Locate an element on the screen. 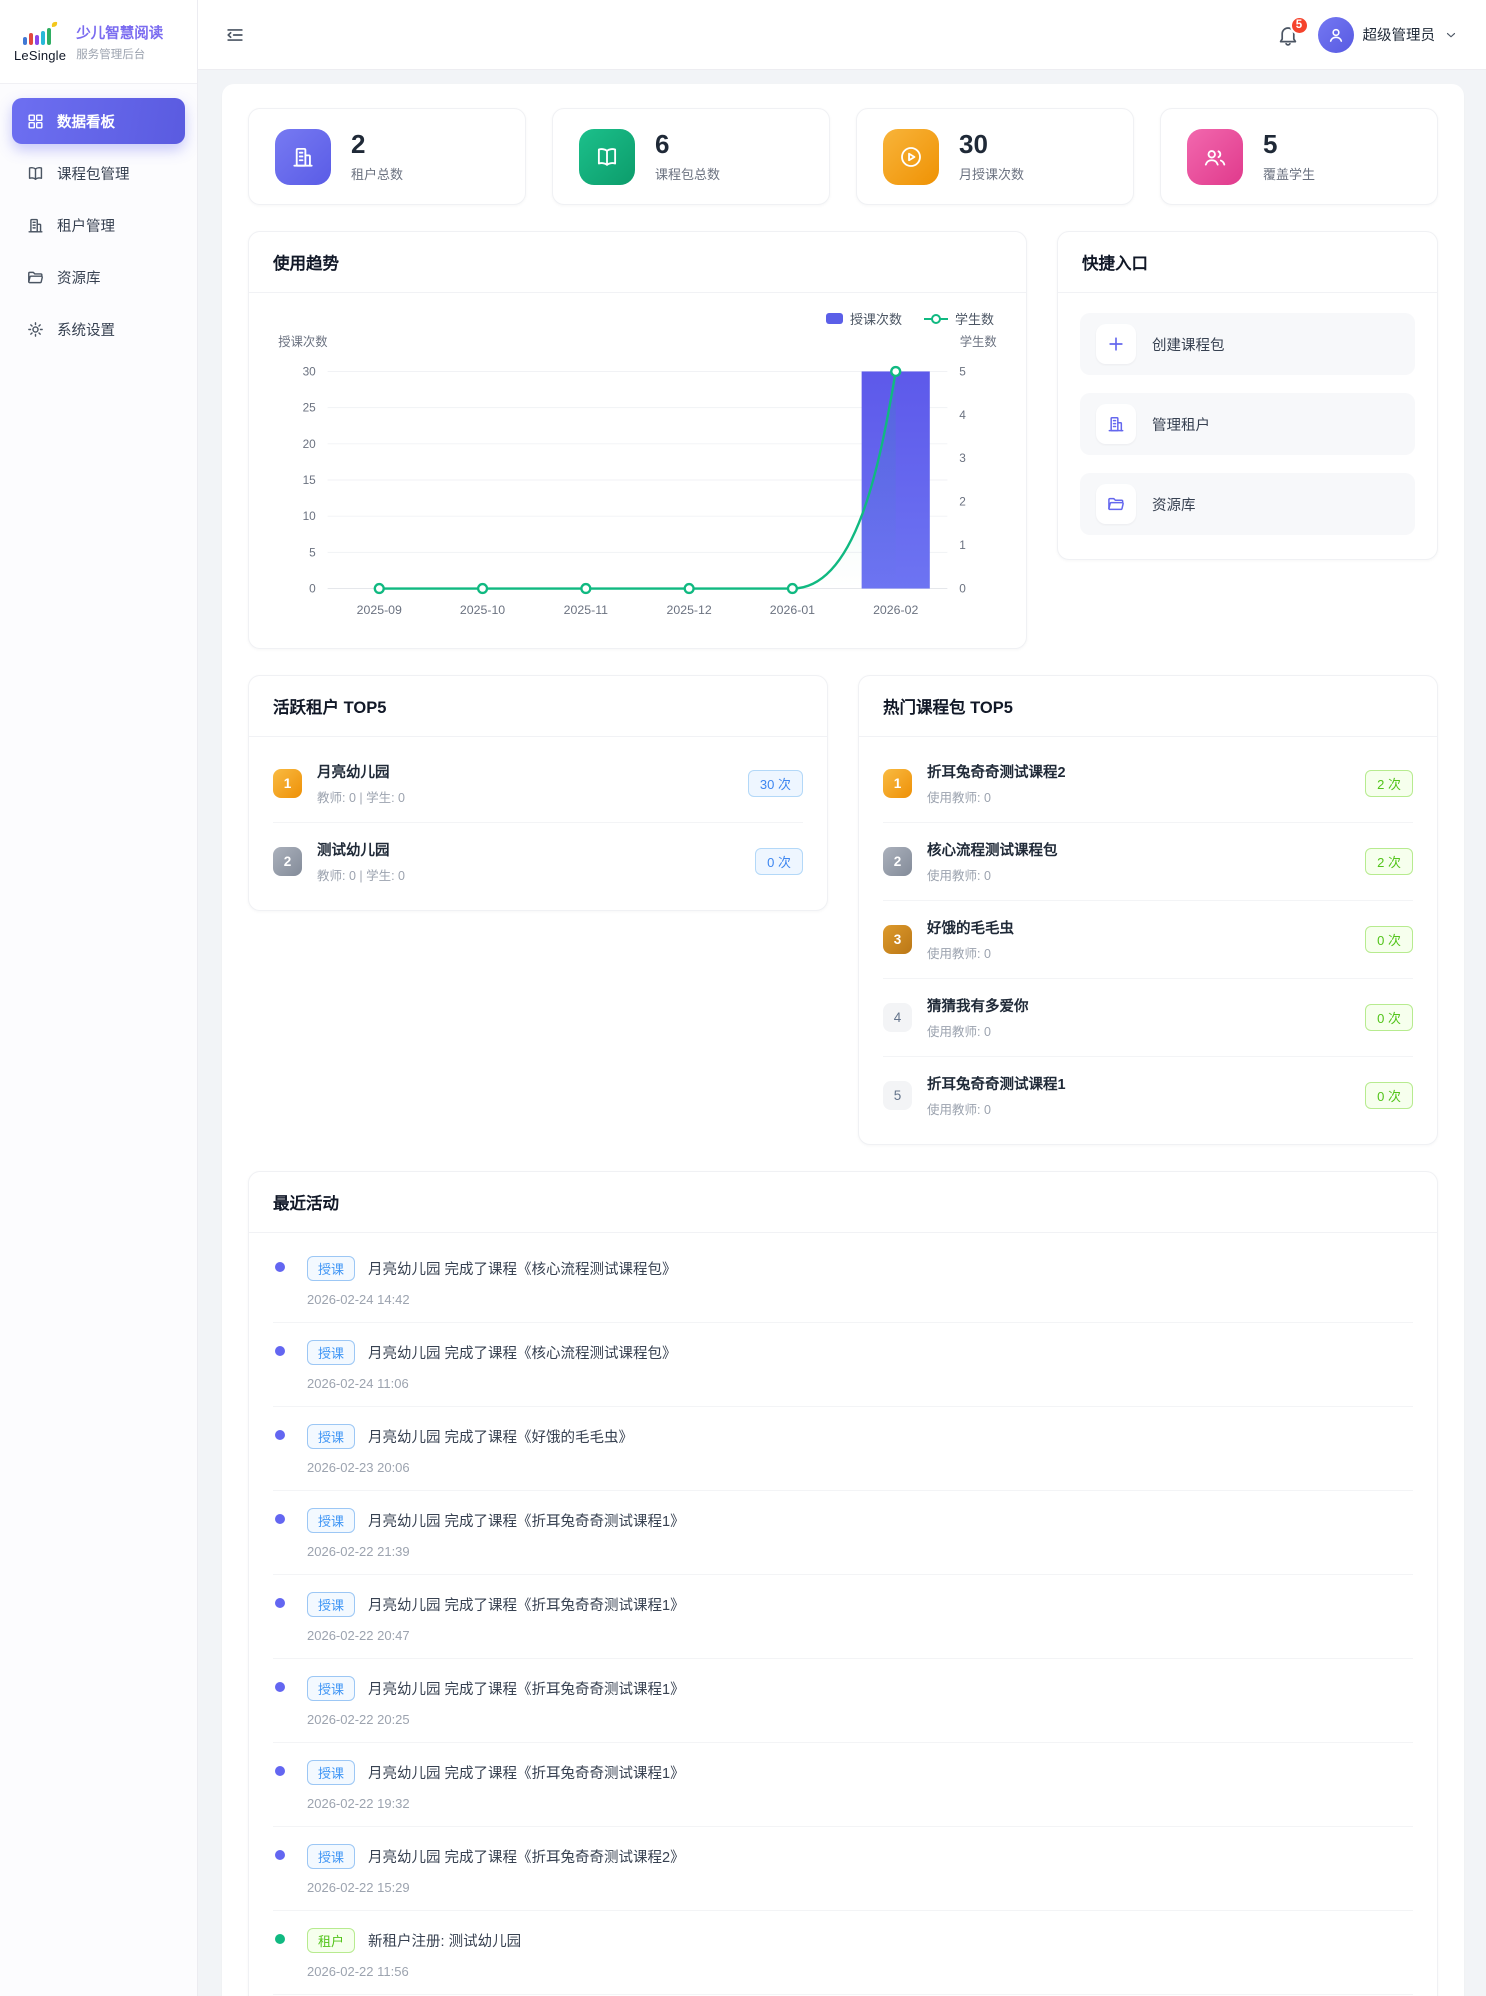  svg-text: 5 is located at coordinates (962, 371).